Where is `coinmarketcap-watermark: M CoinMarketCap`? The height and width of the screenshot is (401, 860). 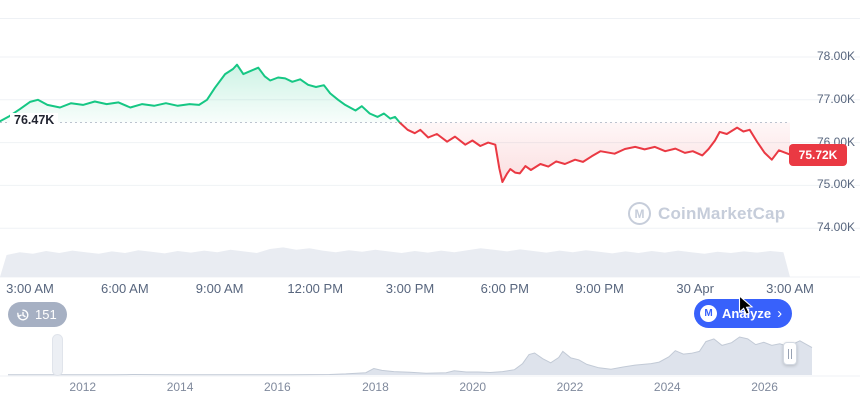 coinmarketcap-watermark: M CoinMarketCap is located at coordinates (706, 213).